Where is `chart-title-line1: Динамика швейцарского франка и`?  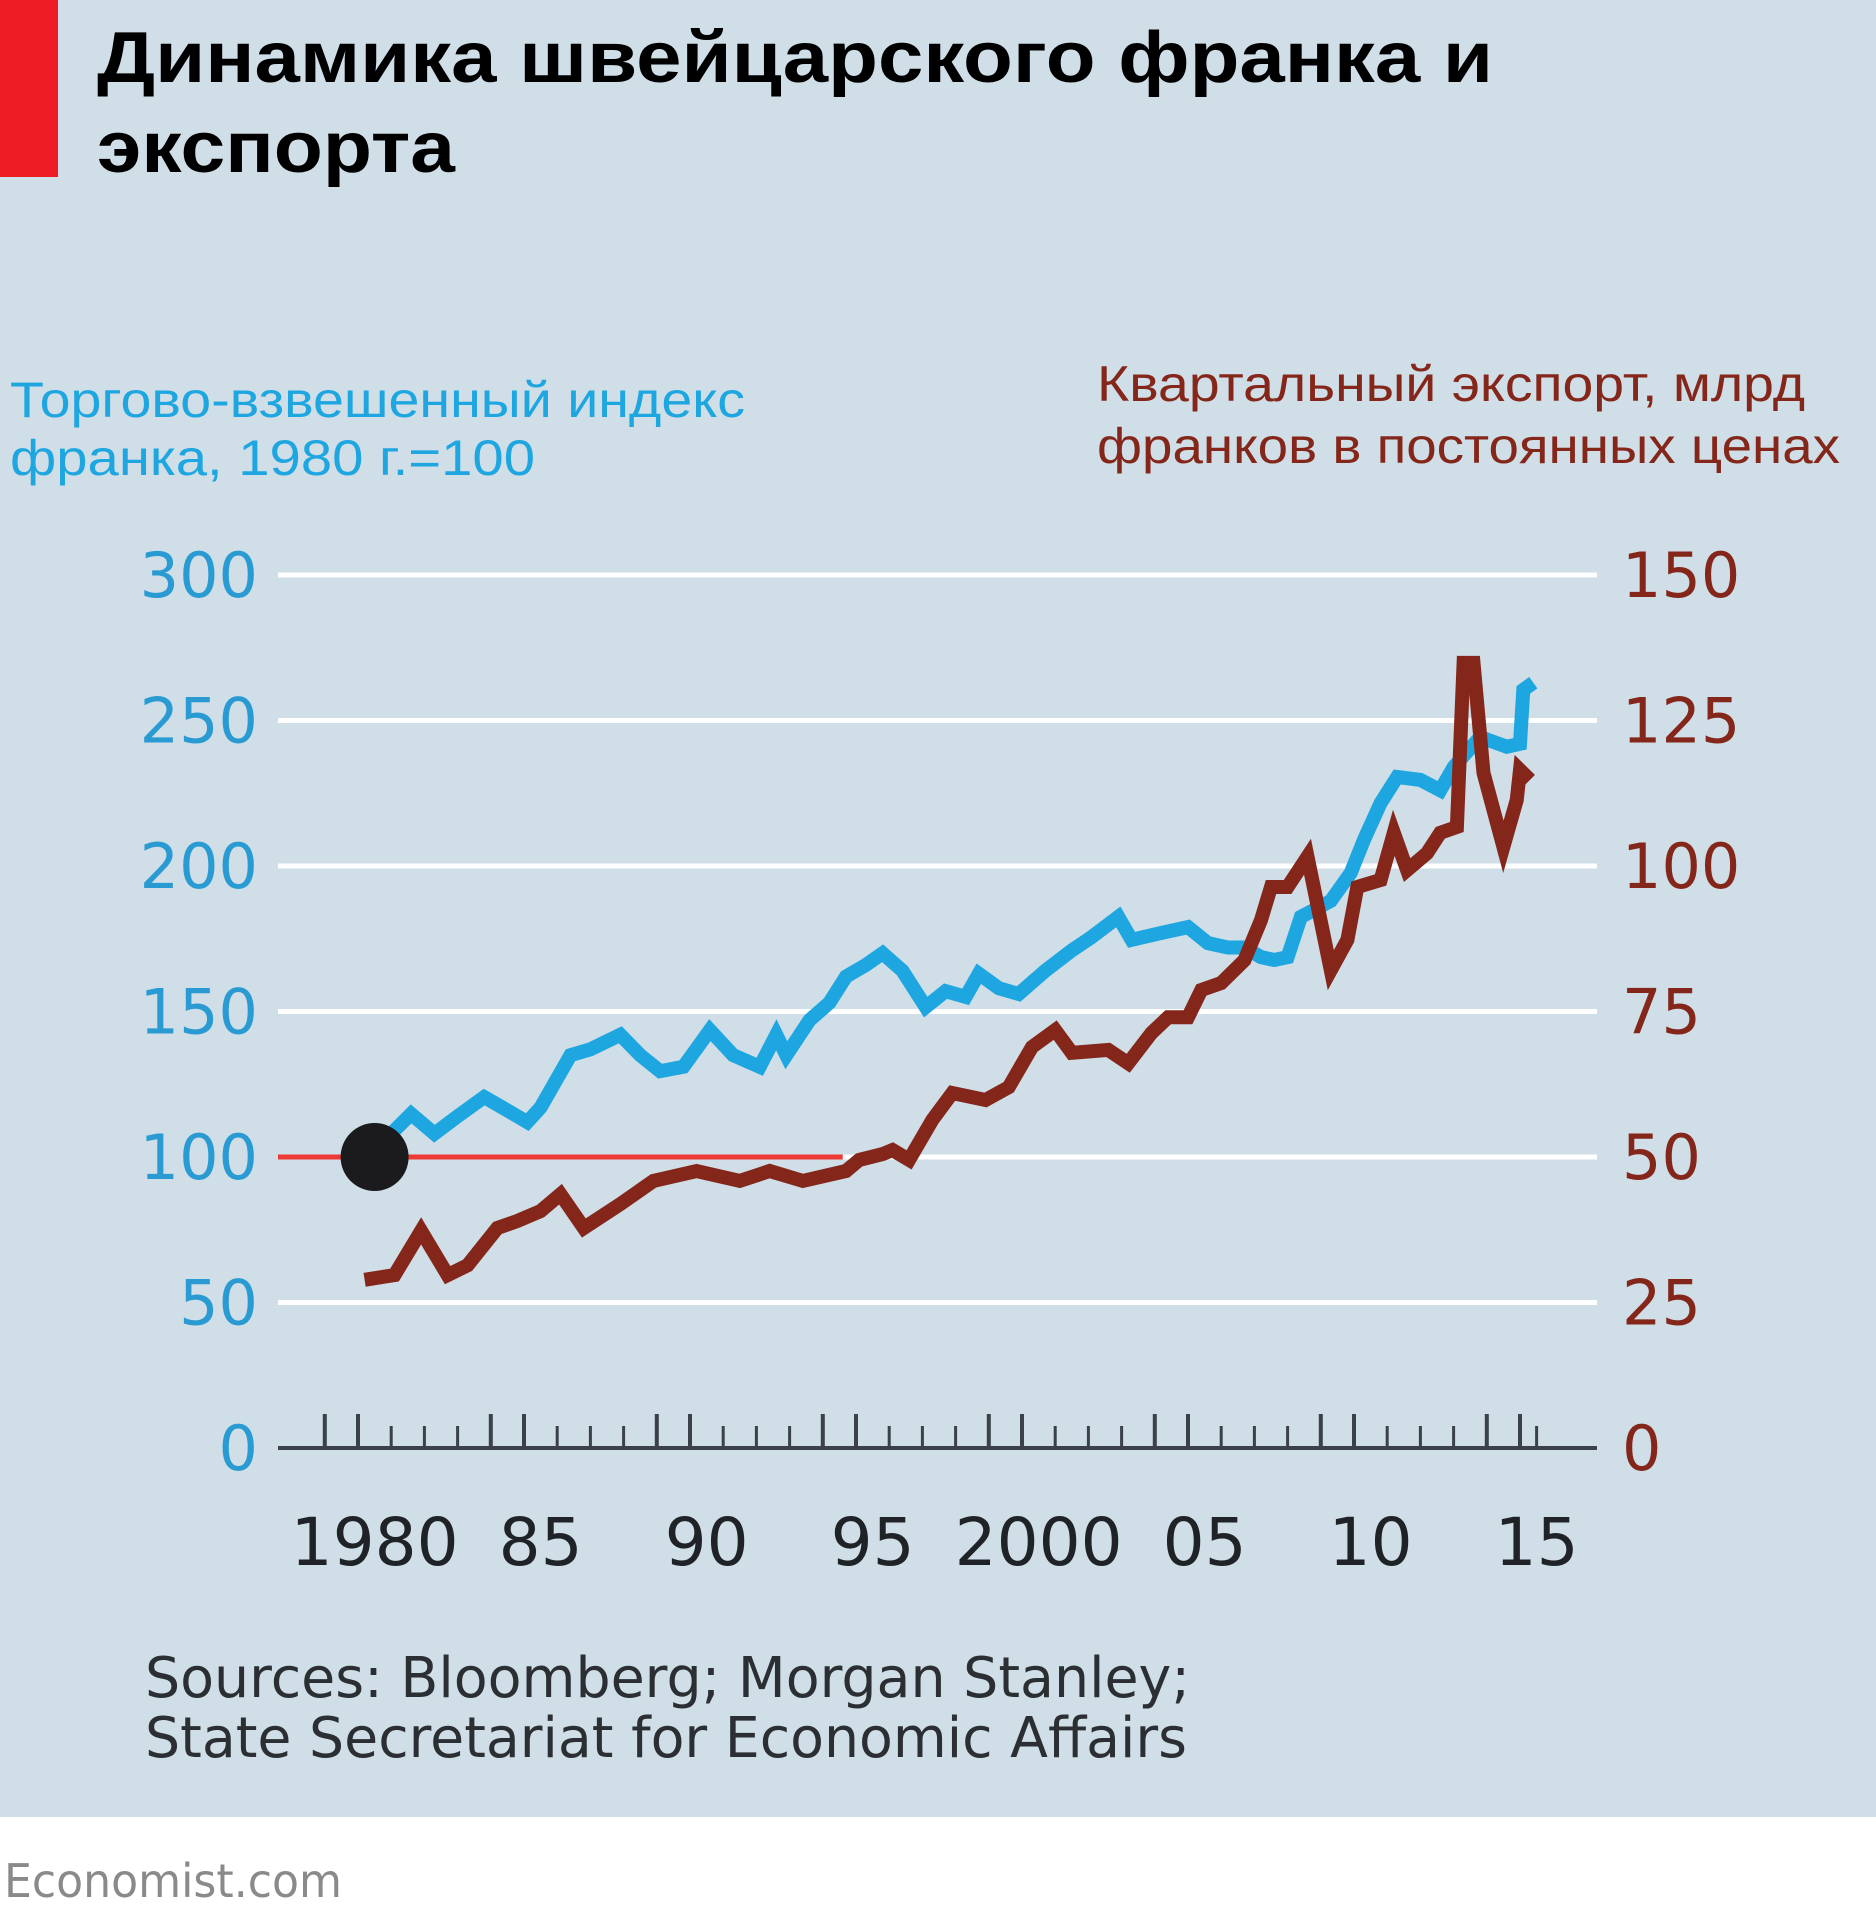
chart-title-line1: Динамика швейцарского франка и is located at coordinates (795, 58).